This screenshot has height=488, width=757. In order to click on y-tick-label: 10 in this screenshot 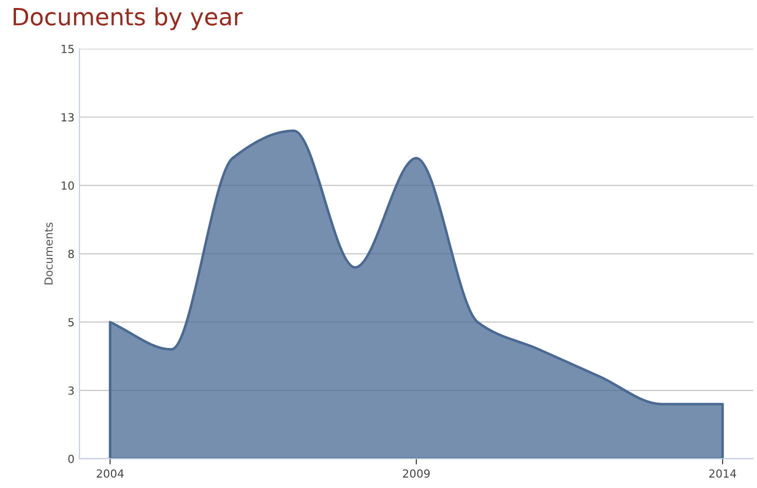, I will do `click(68, 185)`.